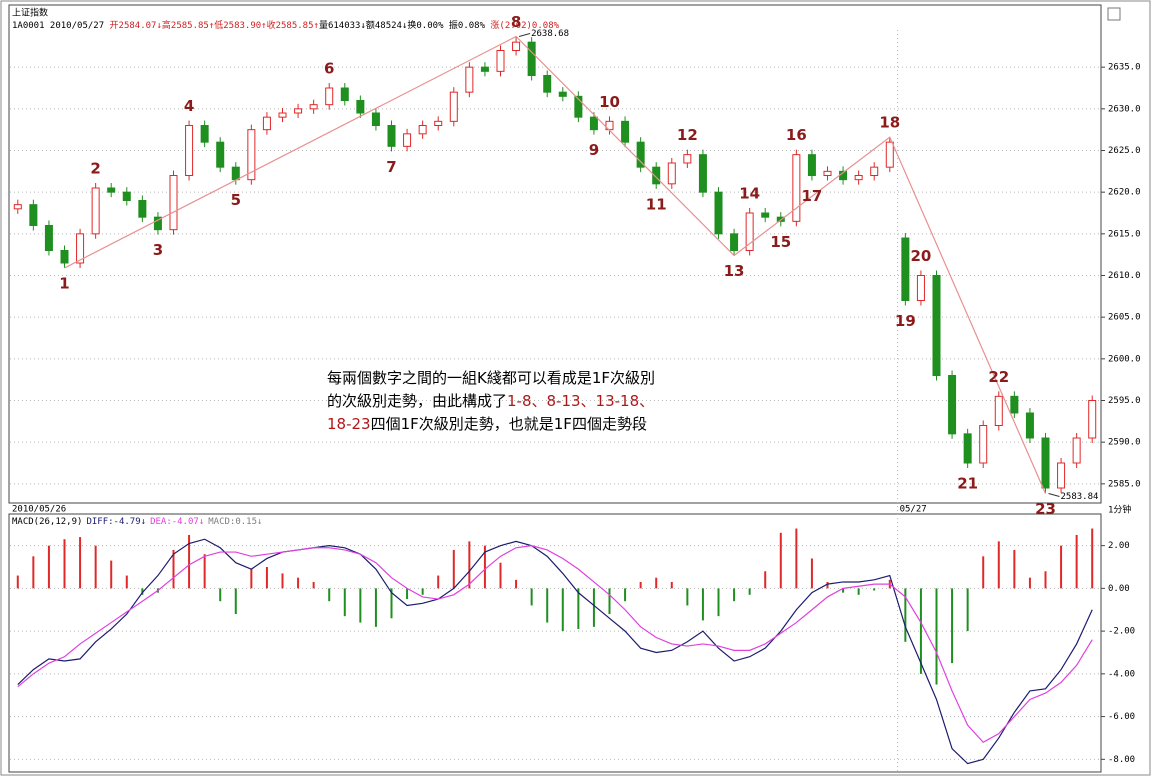  I want to click on y-tick-label: -4.00, so click(1121, 674).